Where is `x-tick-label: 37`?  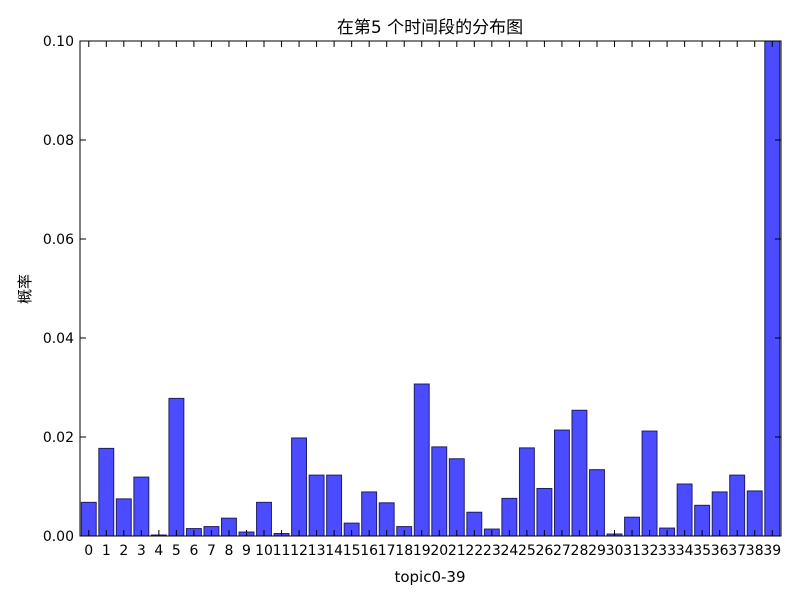
x-tick-label: 37 is located at coordinates (737, 551).